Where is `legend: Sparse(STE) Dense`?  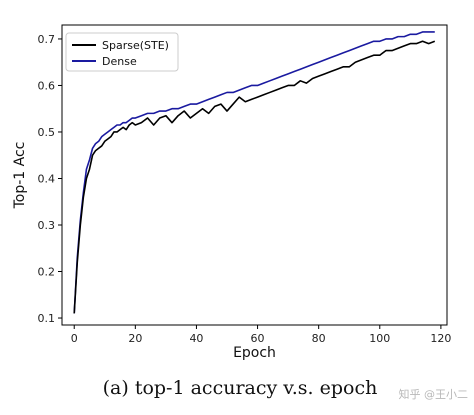 legend: Sparse(STE) Dense is located at coordinates (122, 52).